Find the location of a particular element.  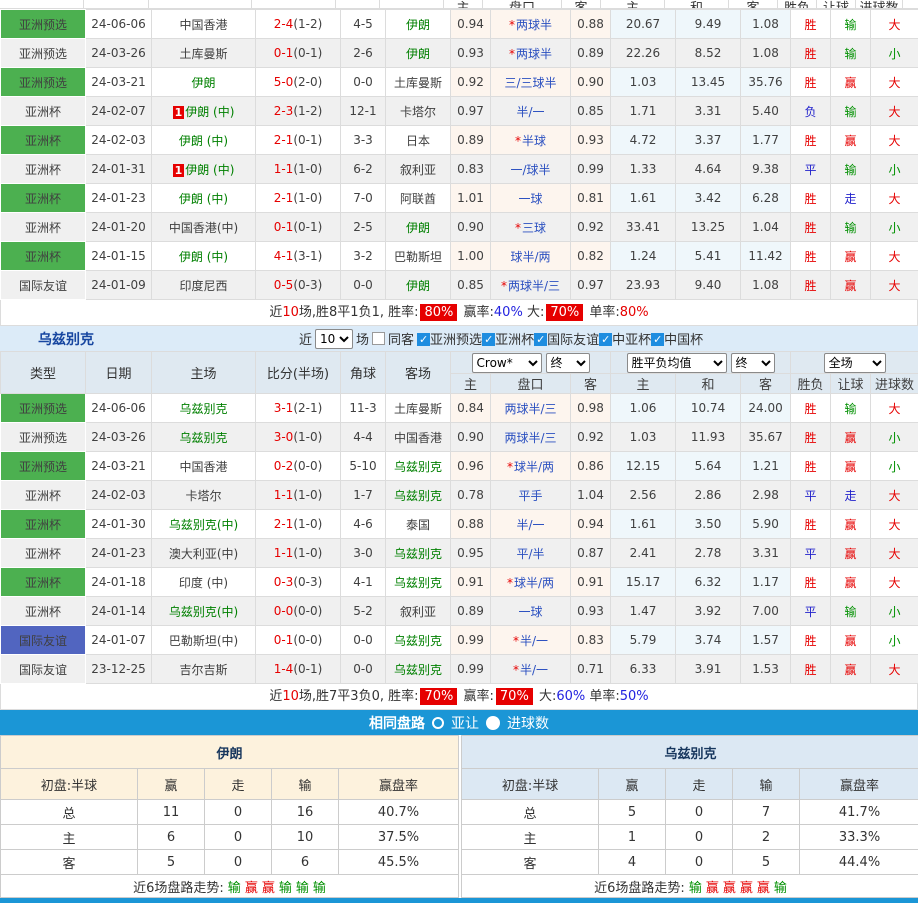

europe-final-select: 终 is located at coordinates (753, 363).